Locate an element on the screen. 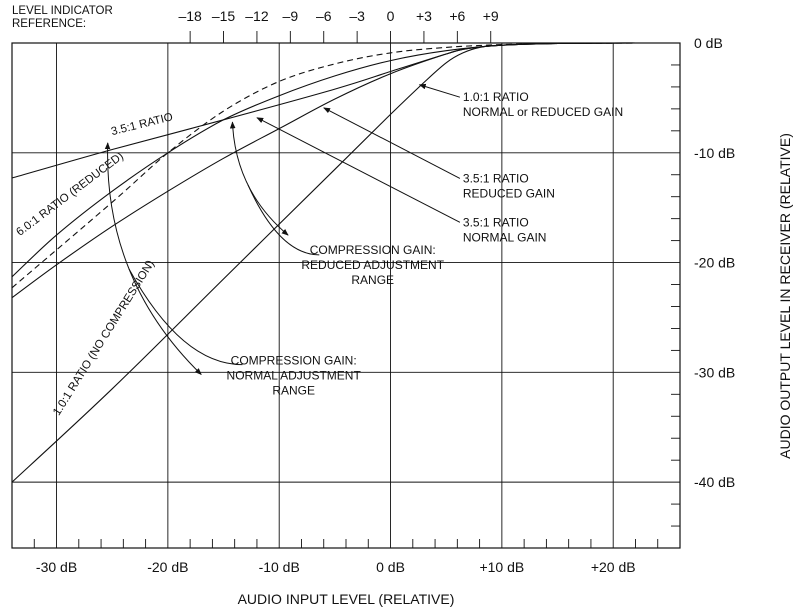  annotation-line: NORMAL ADJUSTMENT is located at coordinates (294, 376).